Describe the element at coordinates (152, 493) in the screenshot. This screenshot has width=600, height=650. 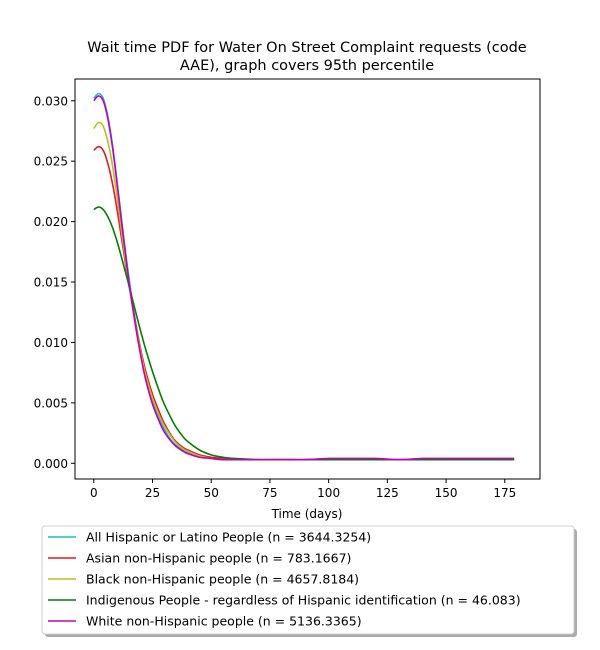
I see `x-tick-label: 25` at that location.